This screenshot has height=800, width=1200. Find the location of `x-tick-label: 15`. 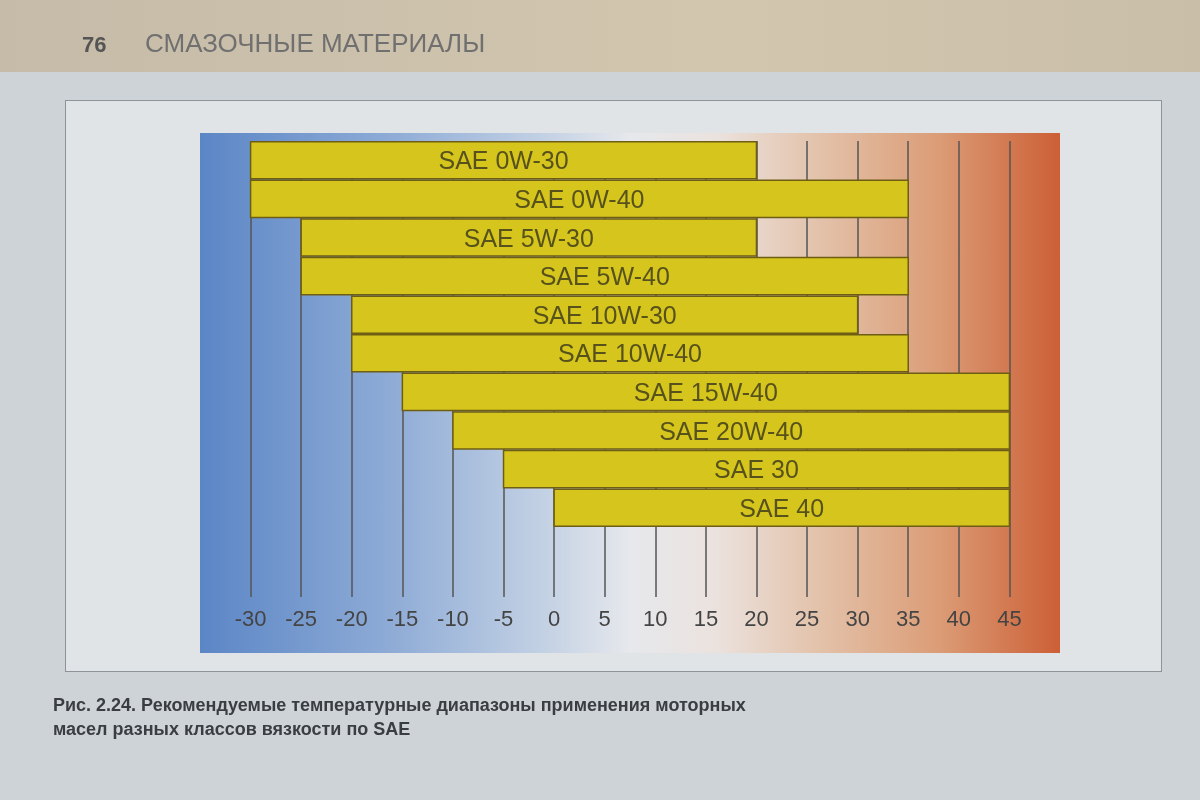

x-tick-label: 15 is located at coordinates (706, 618).